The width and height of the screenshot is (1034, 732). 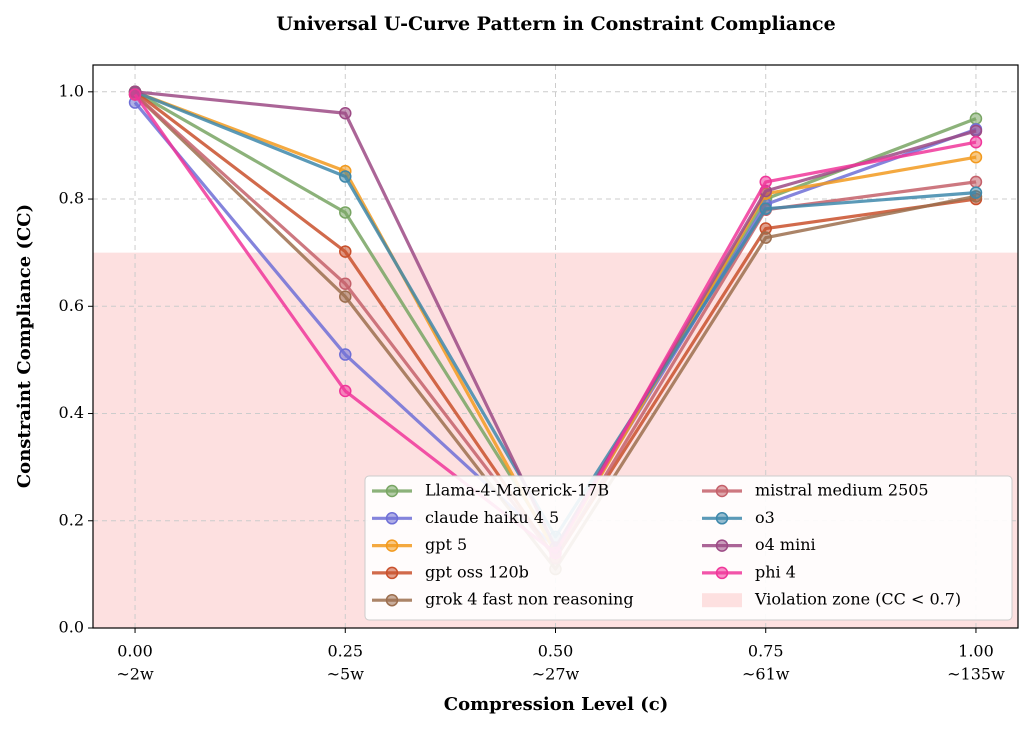 I want to click on legend-label: Violation zone (CC < 0.7), so click(x=857, y=599).